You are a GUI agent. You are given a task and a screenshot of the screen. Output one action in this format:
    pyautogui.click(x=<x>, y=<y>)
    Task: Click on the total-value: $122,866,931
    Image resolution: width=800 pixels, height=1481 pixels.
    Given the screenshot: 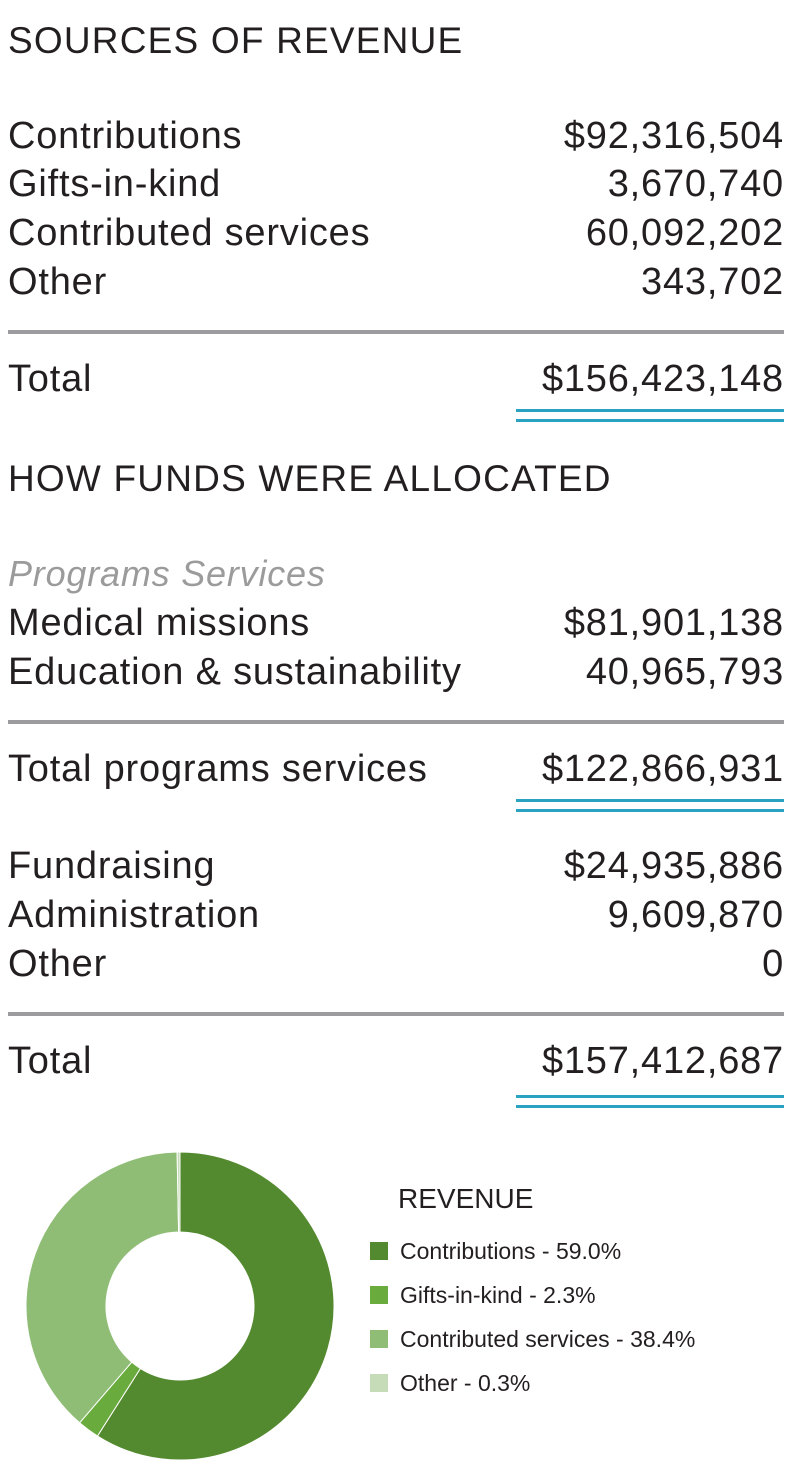 What is the action you would take?
    pyautogui.click(x=662, y=769)
    